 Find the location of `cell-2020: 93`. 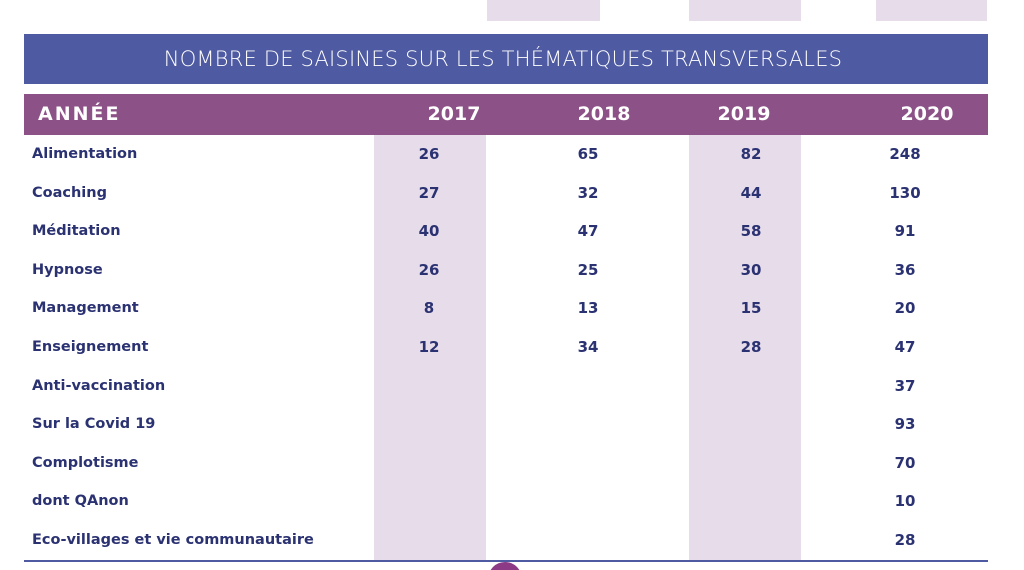

cell-2020: 93 is located at coordinates (905, 424).